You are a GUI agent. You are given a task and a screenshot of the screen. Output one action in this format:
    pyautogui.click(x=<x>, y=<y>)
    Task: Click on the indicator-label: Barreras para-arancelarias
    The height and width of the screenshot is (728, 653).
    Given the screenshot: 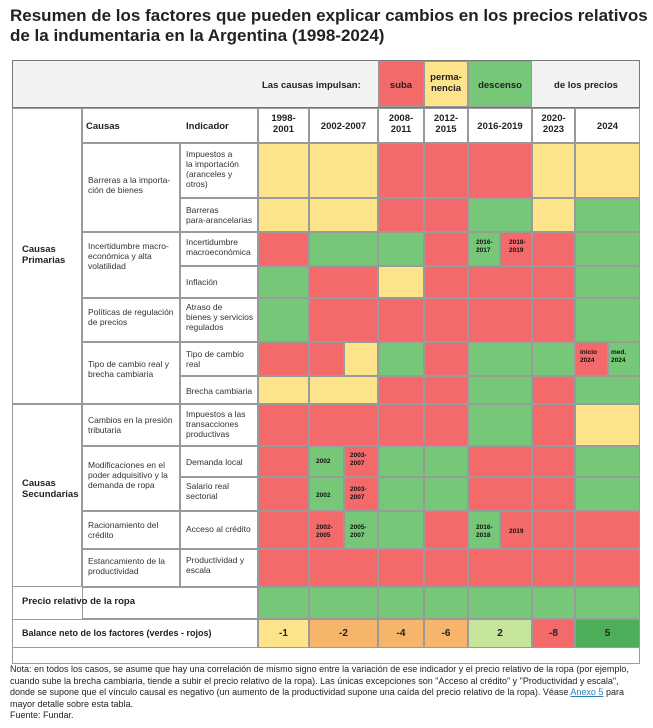 What is the action you would take?
    pyautogui.click(x=219, y=215)
    